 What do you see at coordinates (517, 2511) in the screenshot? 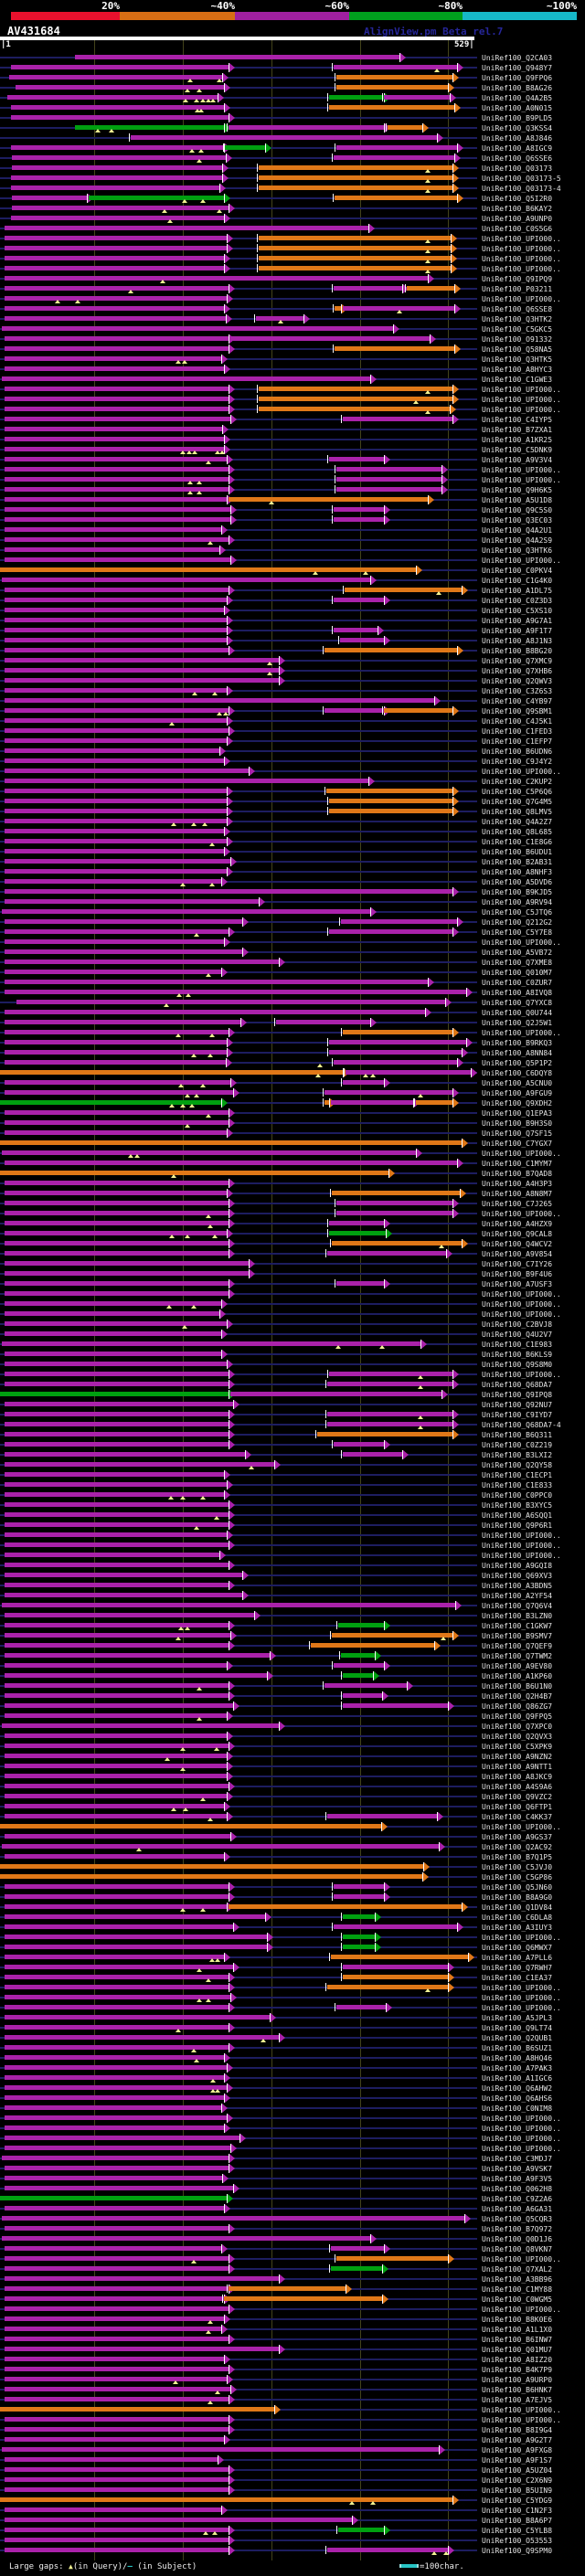
I see `hit-label: UniRef100_C1N2F3` at bounding box center [517, 2511].